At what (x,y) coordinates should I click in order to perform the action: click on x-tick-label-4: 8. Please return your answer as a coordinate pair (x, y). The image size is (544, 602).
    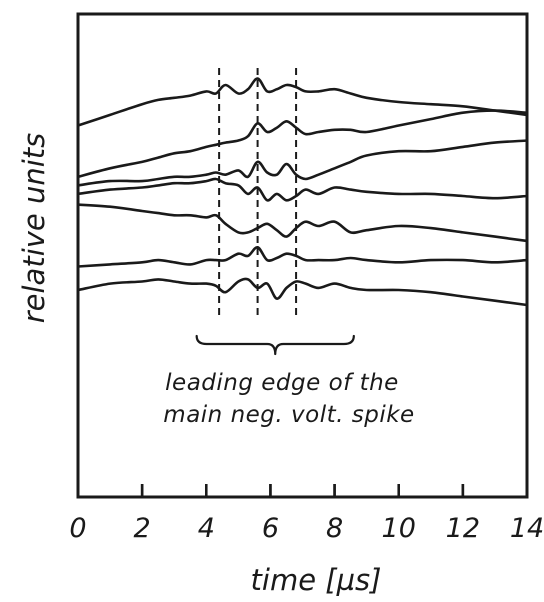
    Looking at the image, I should click on (334, 528).